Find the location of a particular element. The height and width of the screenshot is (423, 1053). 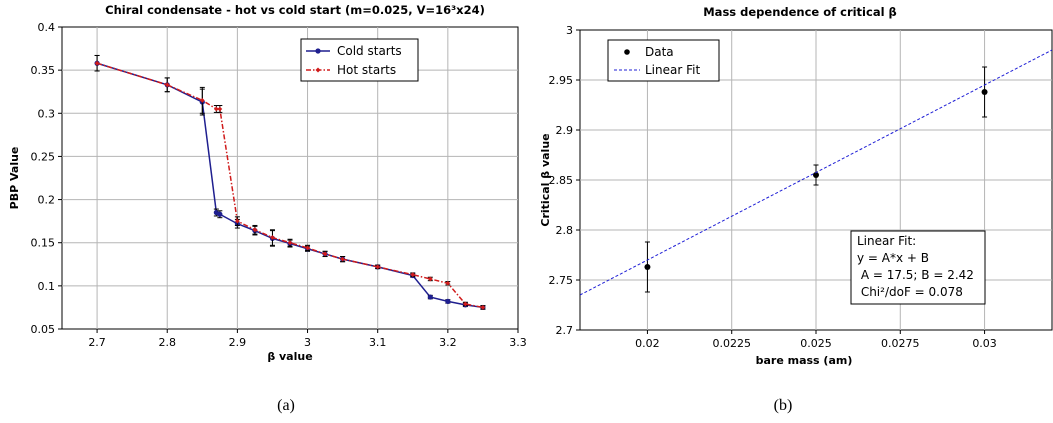

x-tick-label: 3.3 is located at coordinates (518, 342).